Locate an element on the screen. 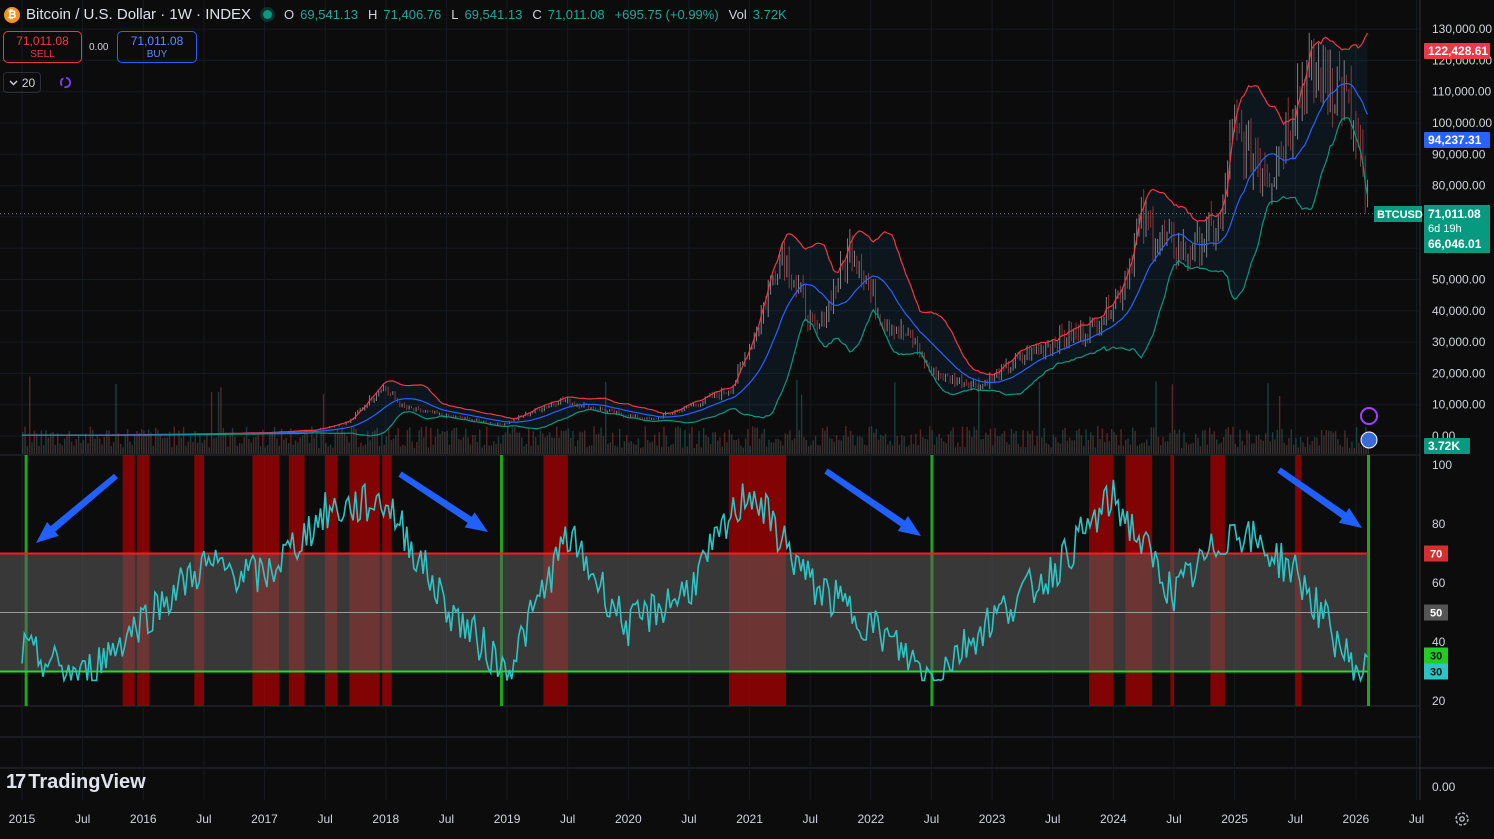 The width and height of the screenshot is (1494, 839). rsi-axis-label: 40 is located at coordinates (1439, 642).